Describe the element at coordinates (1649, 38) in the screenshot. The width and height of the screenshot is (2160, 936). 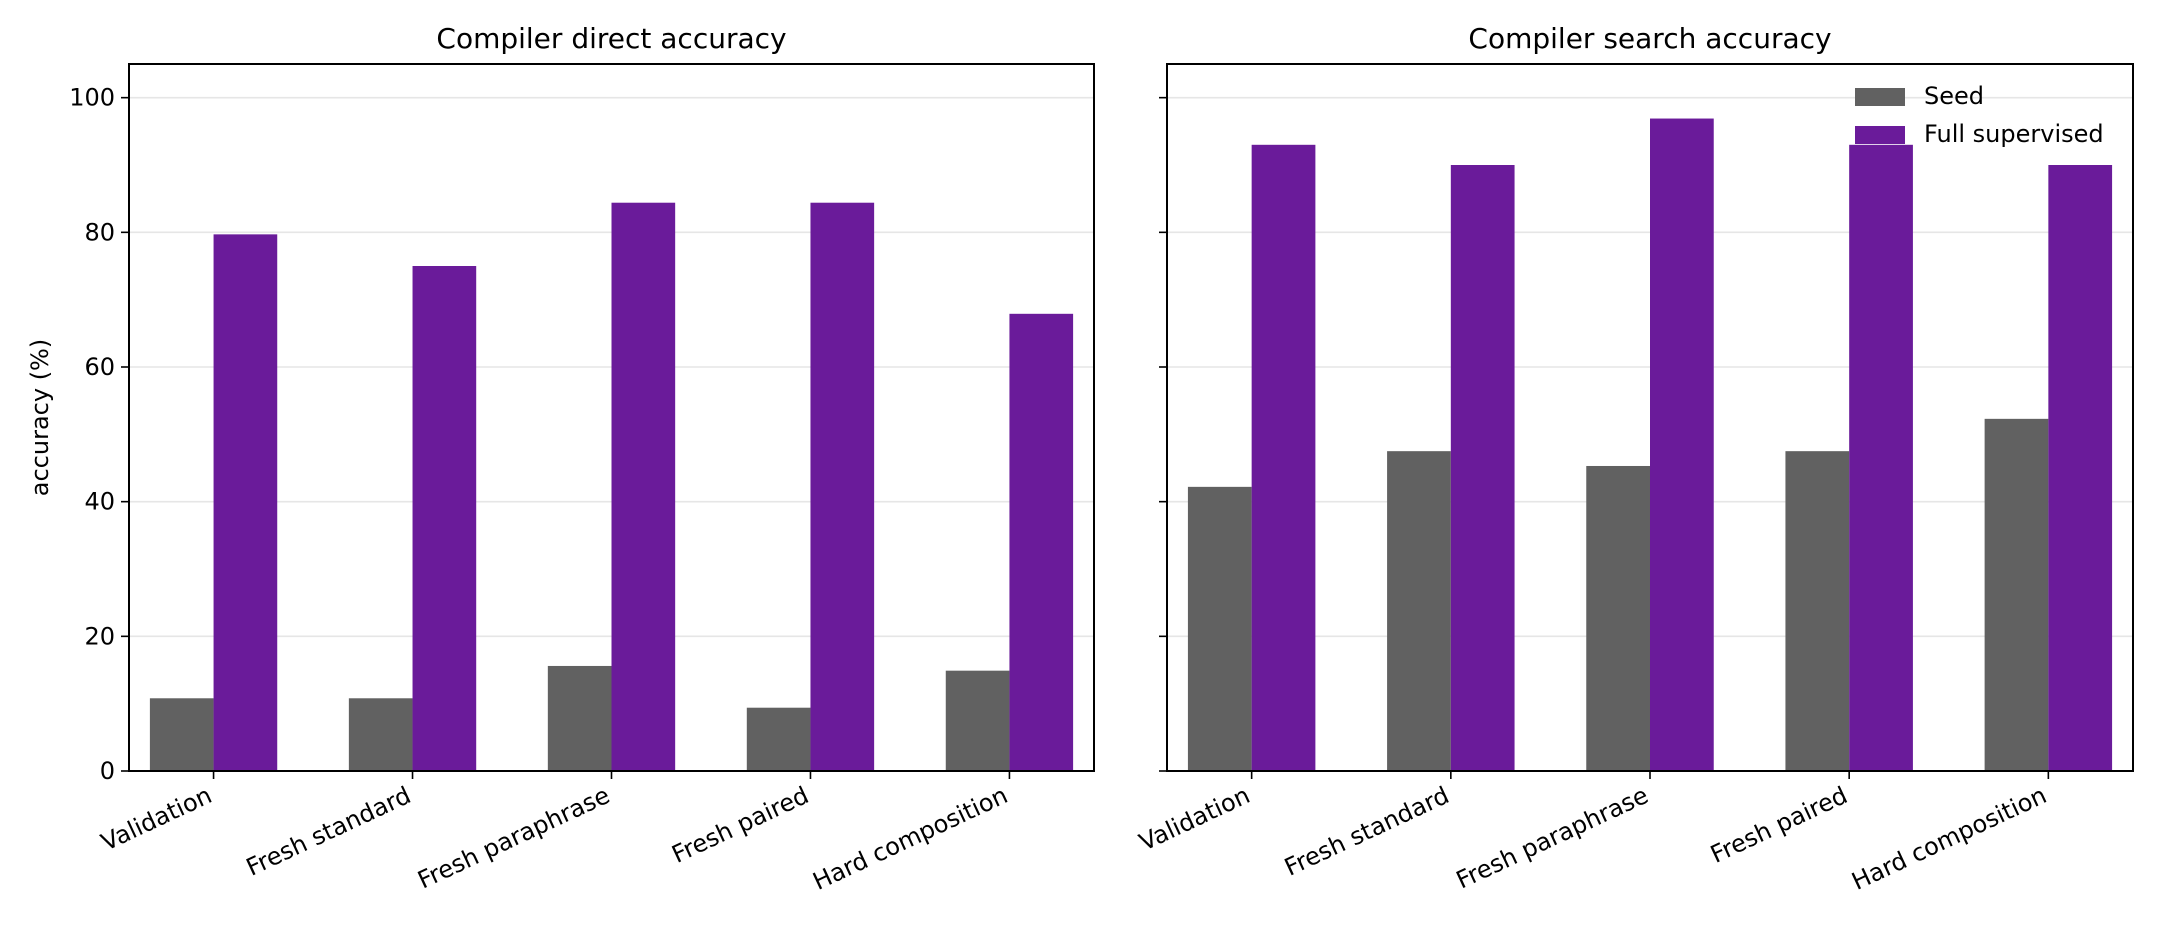
I see `chart-title: Compiler search accuracy` at that location.